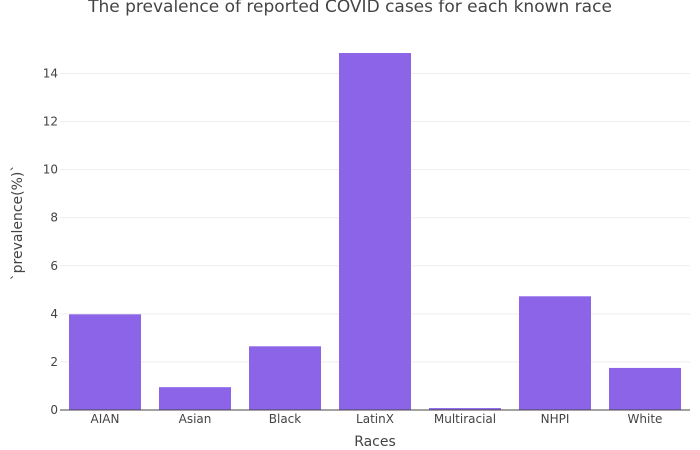 The width and height of the screenshot is (700, 450). I want to click on y-axis-title: `prevalence(%)`, so click(18, 223).